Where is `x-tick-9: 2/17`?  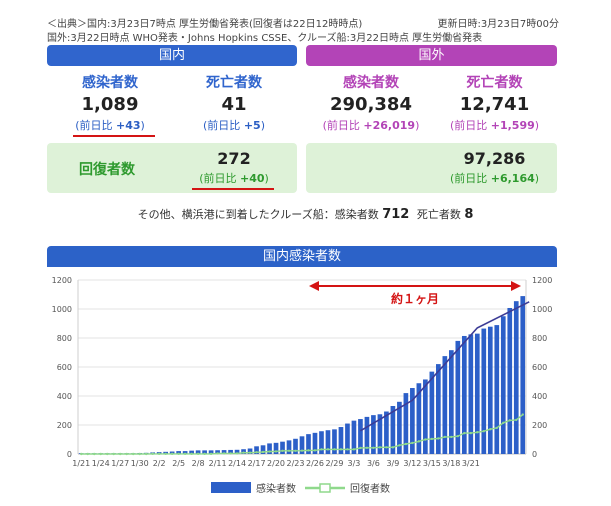
x-tick-9: 2/17 is located at coordinates (257, 463).